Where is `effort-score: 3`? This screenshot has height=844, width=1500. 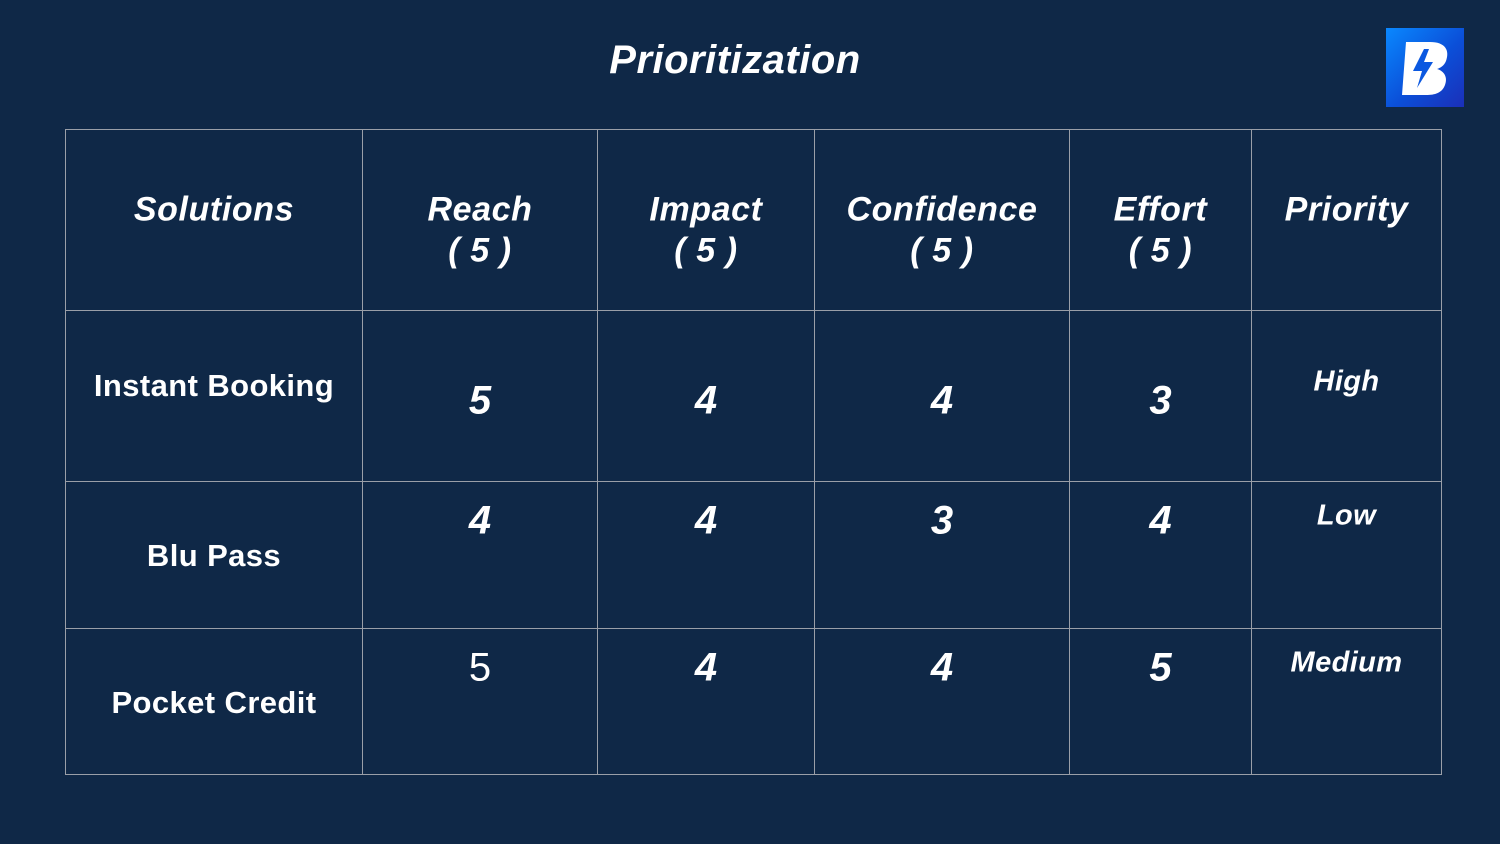
effort-score: 3 is located at coordinates (1160, 400).